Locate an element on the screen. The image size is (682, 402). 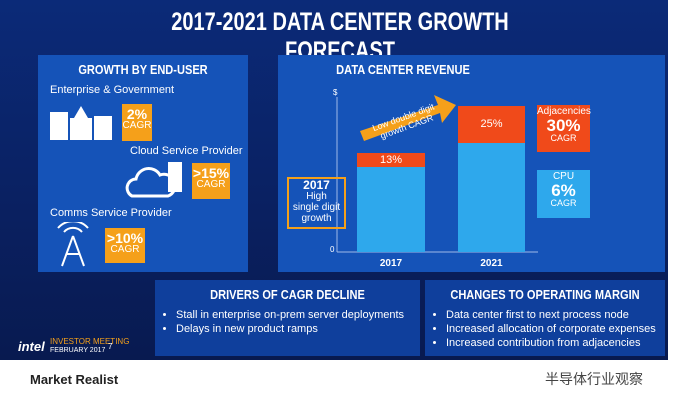
baseline-box is located at coordinates (316, 203).